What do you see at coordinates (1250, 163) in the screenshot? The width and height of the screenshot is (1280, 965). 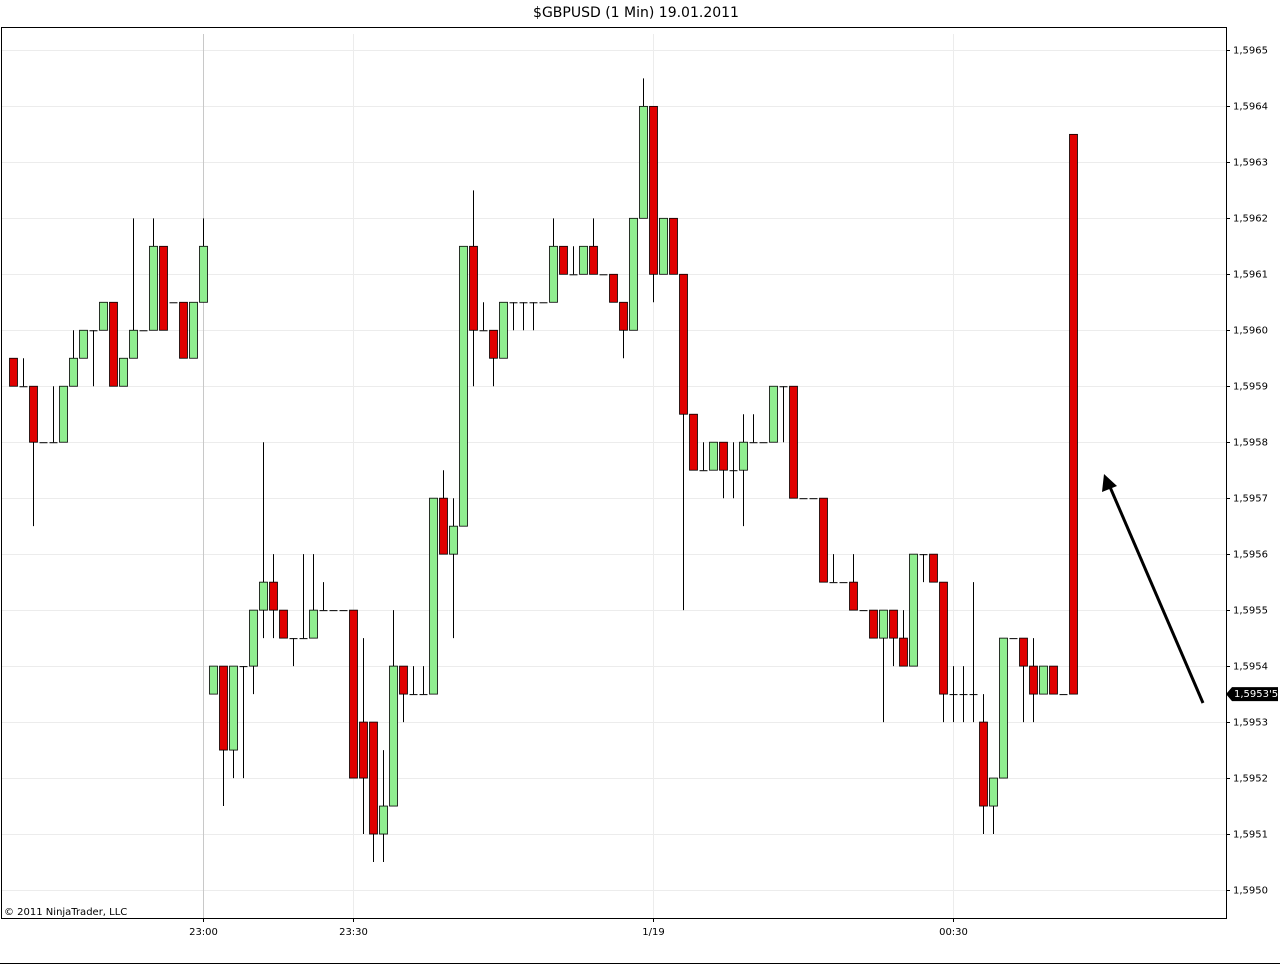 I see `y-tick-label: 1,5963` at bounding box center [1250, 163].